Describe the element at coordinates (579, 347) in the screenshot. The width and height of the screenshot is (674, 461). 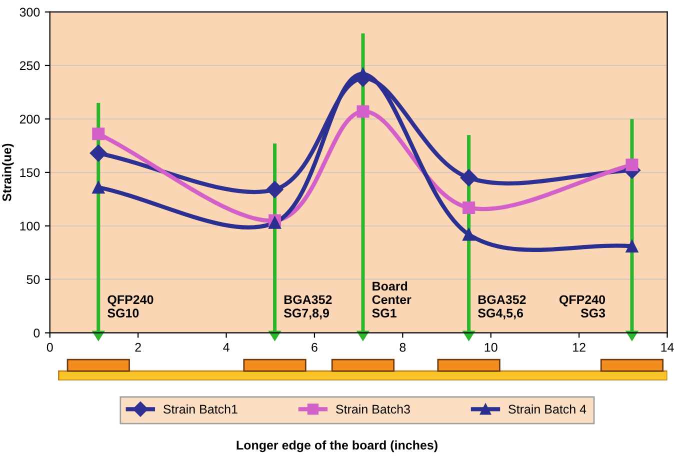
I see `x-tick-label: 12` at that location.